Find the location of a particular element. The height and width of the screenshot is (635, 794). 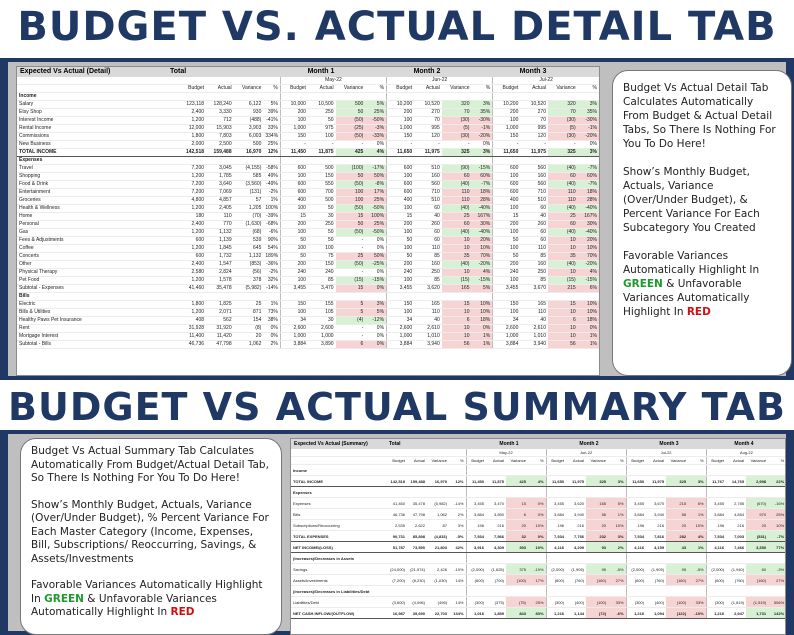

table-cell: 1,062 is located at coordinates (248, 344).